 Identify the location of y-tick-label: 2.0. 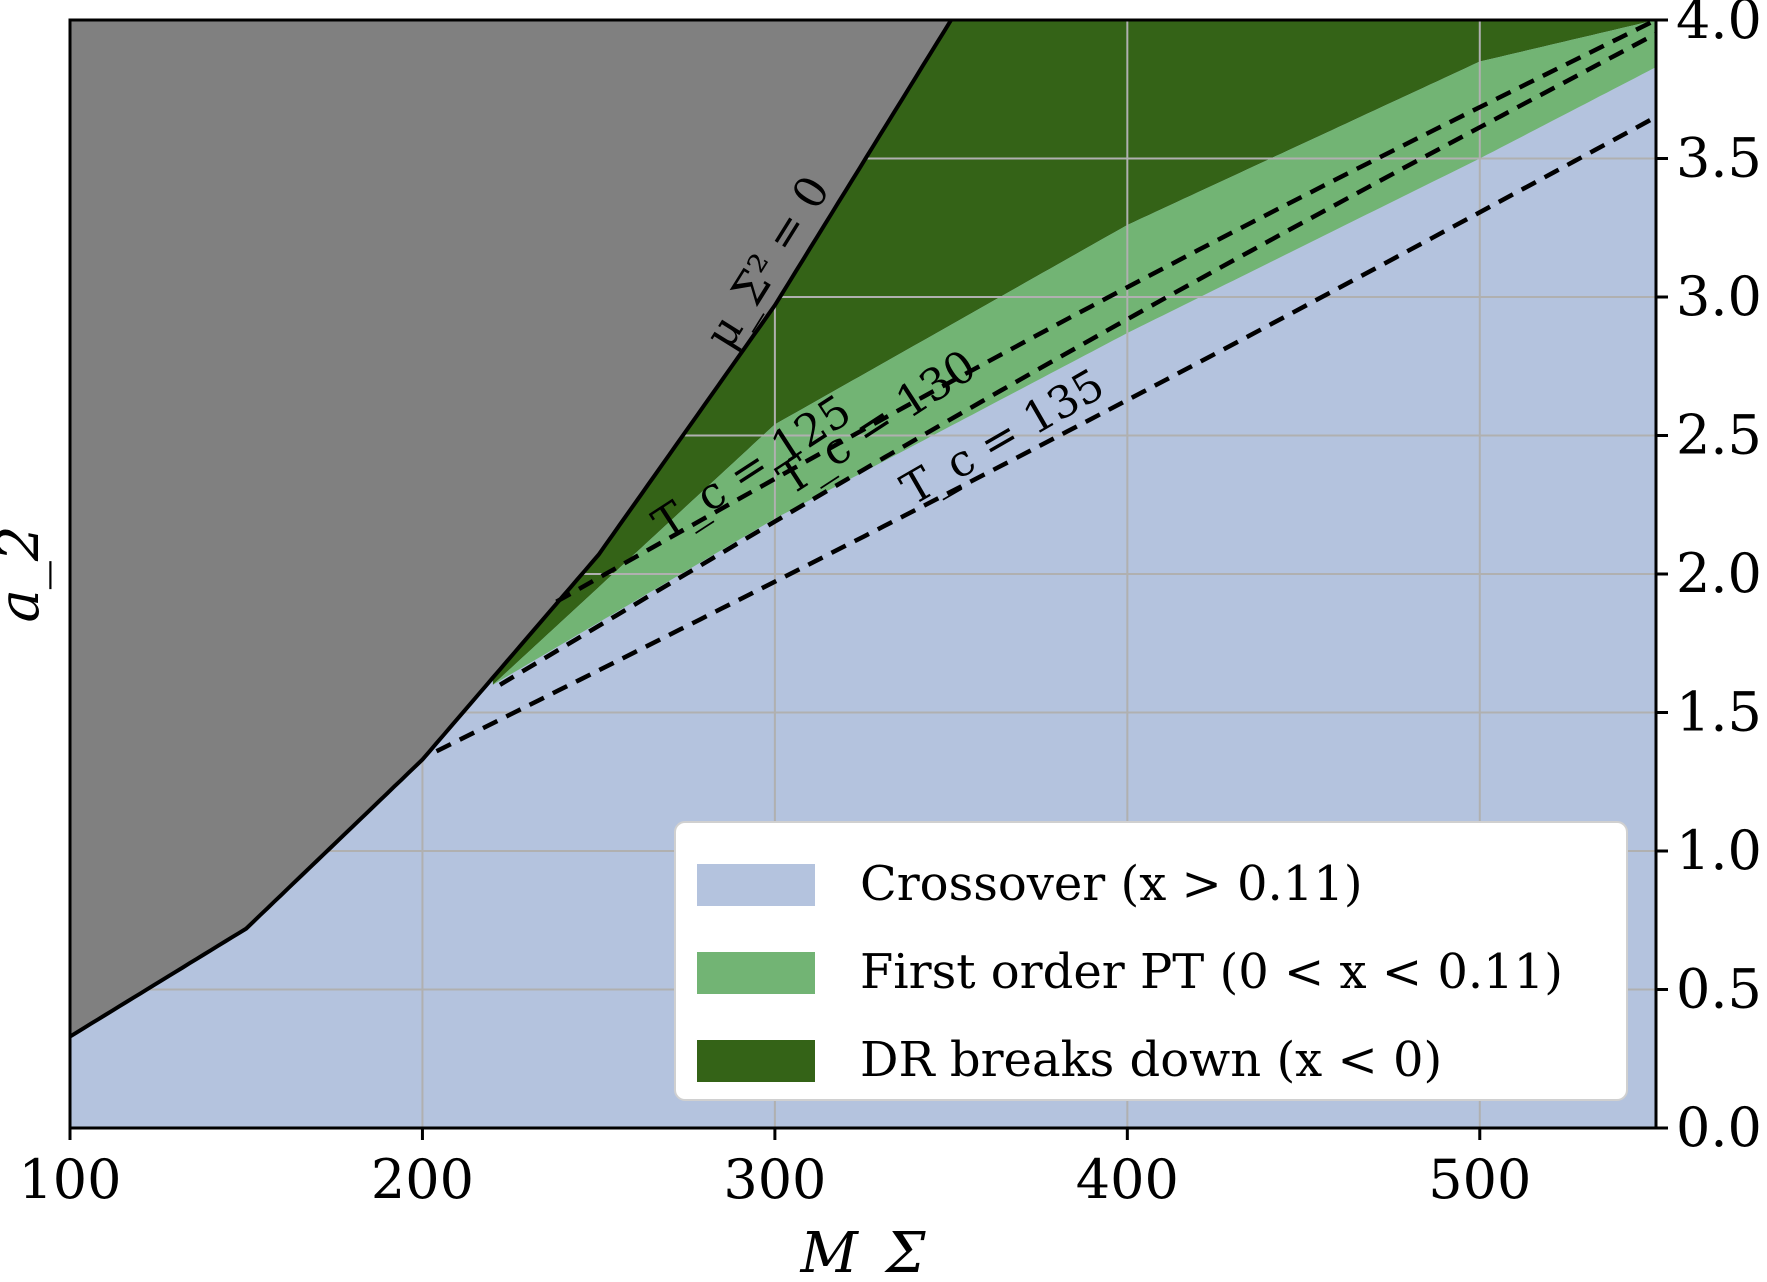
(1719, 573).